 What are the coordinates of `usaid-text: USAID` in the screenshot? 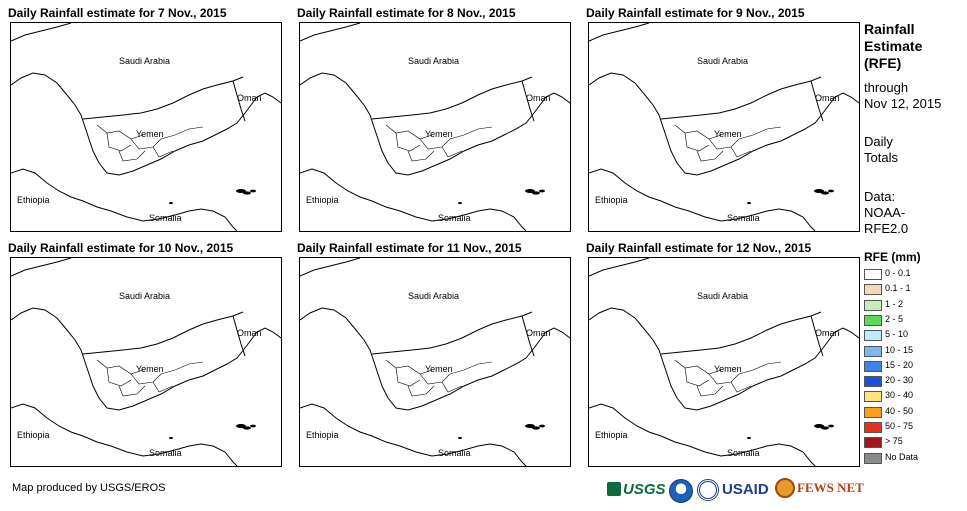 It's located at (745, 489).